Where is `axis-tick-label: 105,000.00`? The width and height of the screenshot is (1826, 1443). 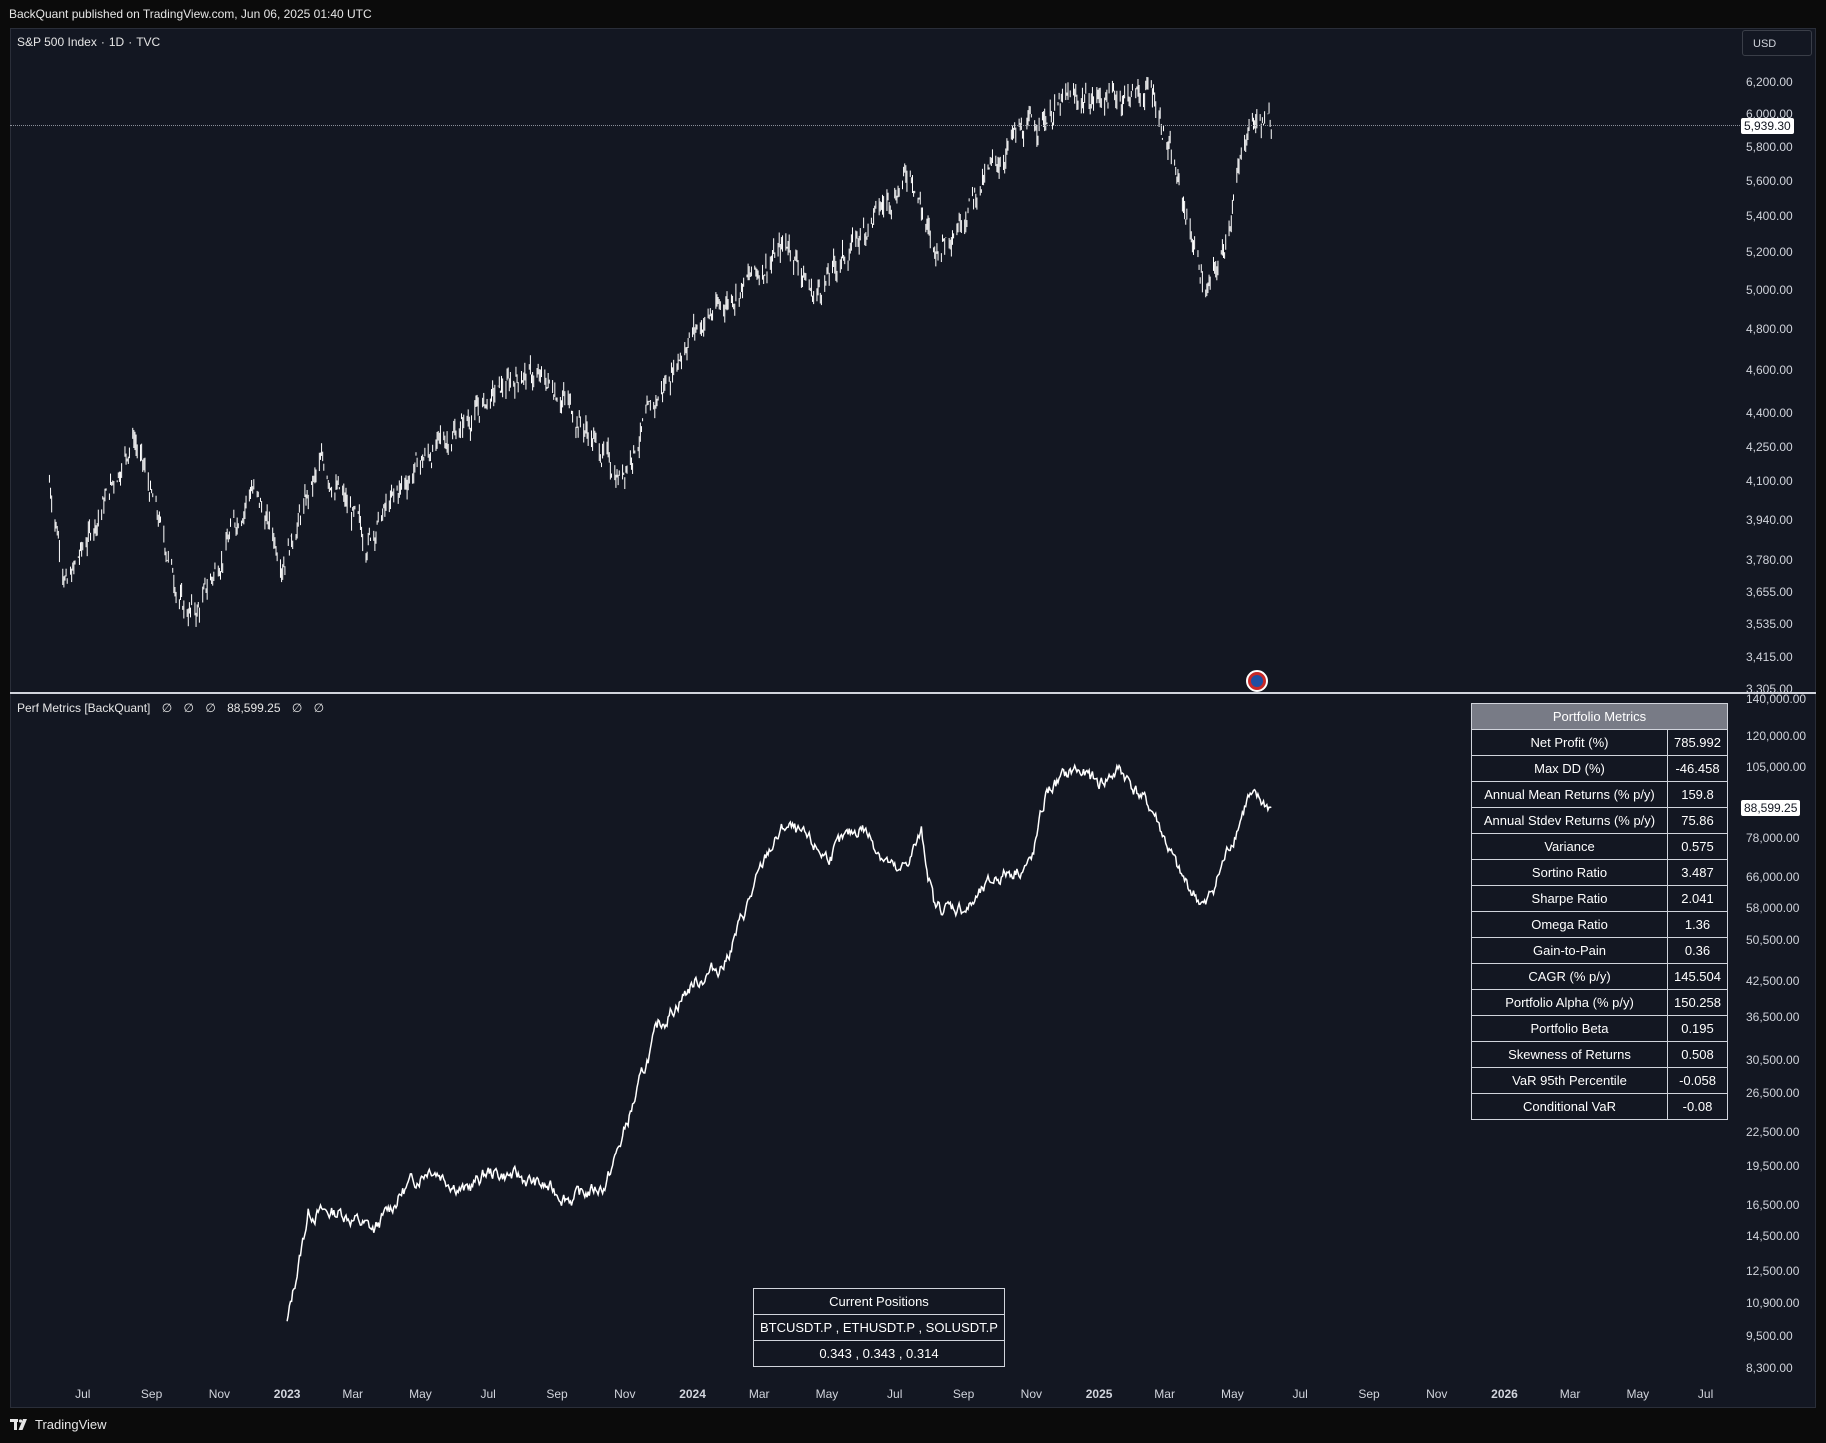 axis-tick-label: 105,000.00 is located at coordinates (1776, 767).